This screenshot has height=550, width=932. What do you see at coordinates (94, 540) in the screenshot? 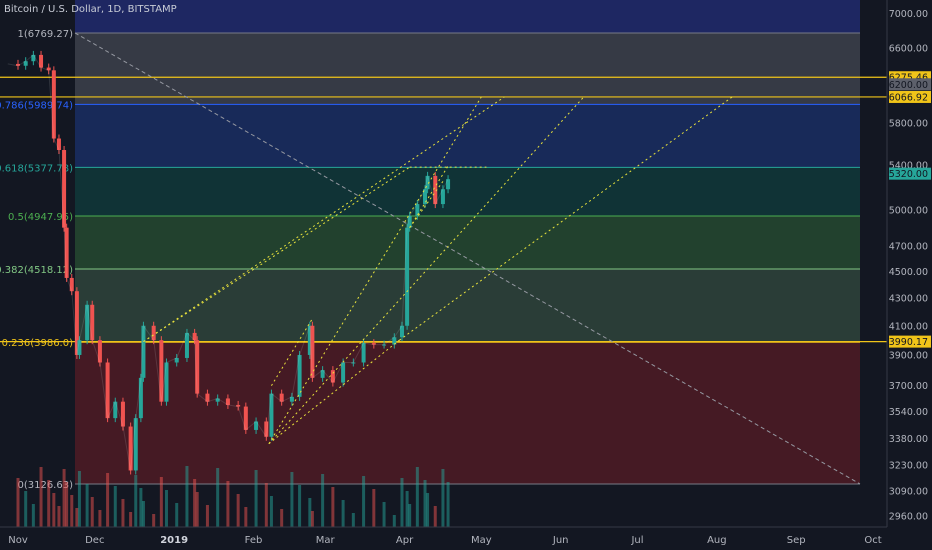
I see `time-tick-label: Dec` at bounding box center [94, 540].